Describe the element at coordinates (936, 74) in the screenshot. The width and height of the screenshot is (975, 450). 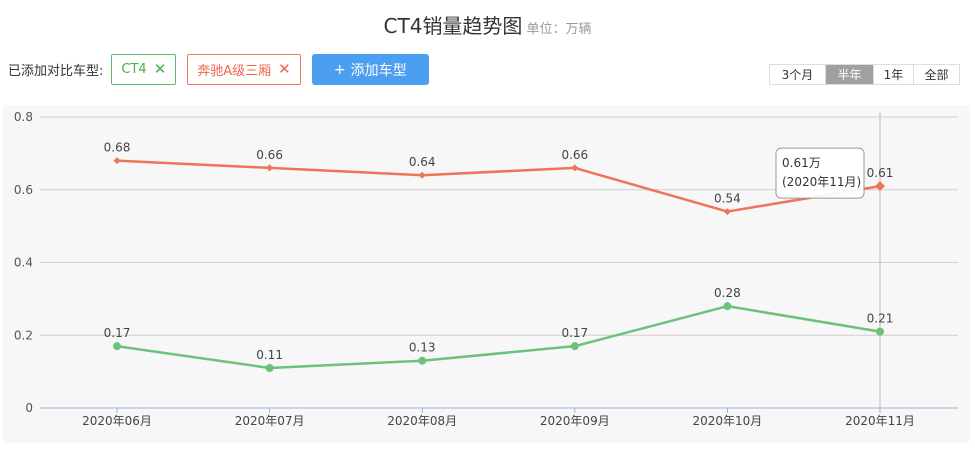
I see `range-all: 全部` at that location.